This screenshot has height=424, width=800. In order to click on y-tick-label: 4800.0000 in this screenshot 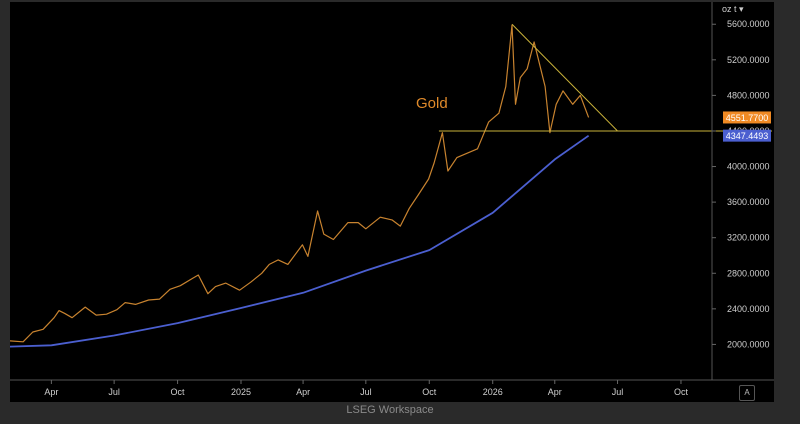, I will do `click(748, 95)`.